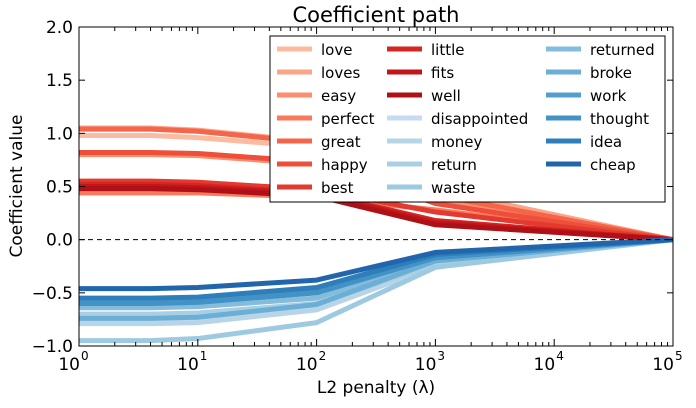 Image resolution: width=696 pixels, height=408 pixels. What do you see at coordinates (611, 73) in the screenshot?
I see `legend-label: broke` at bounding box center [611, 73].